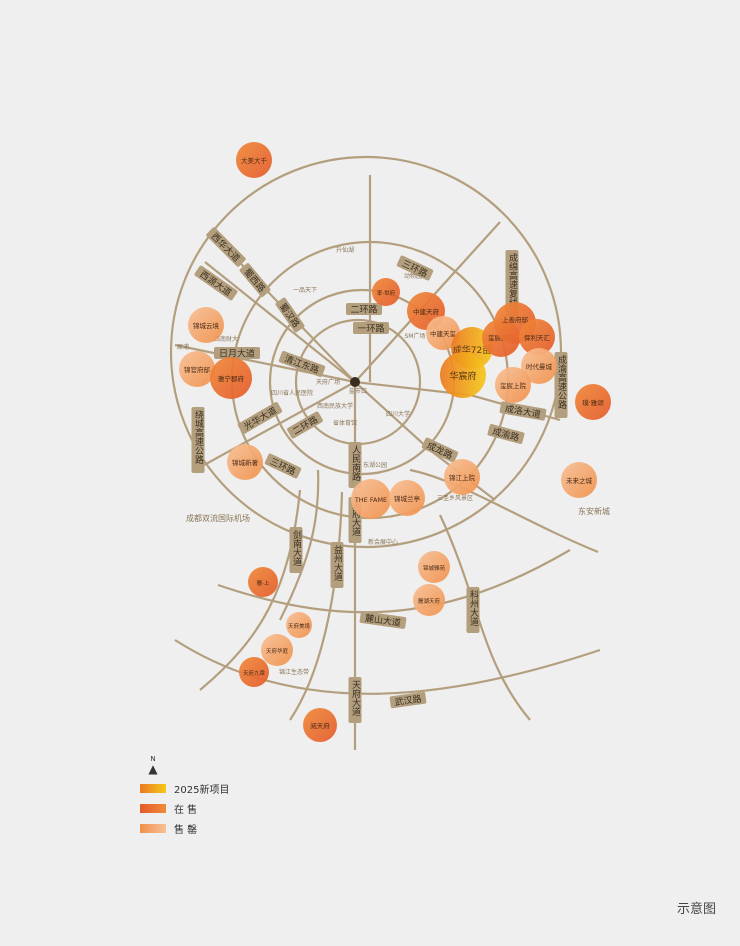  I want to click on city-center-marker, so click(355, 382).